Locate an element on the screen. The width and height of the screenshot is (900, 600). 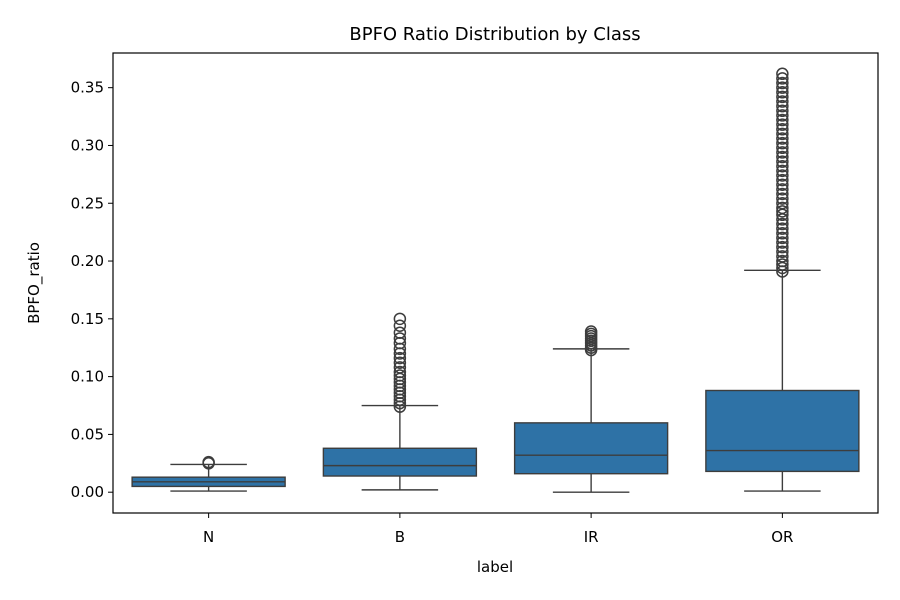
y-tick-label: 0.00 is located at coordinates (87, 492).